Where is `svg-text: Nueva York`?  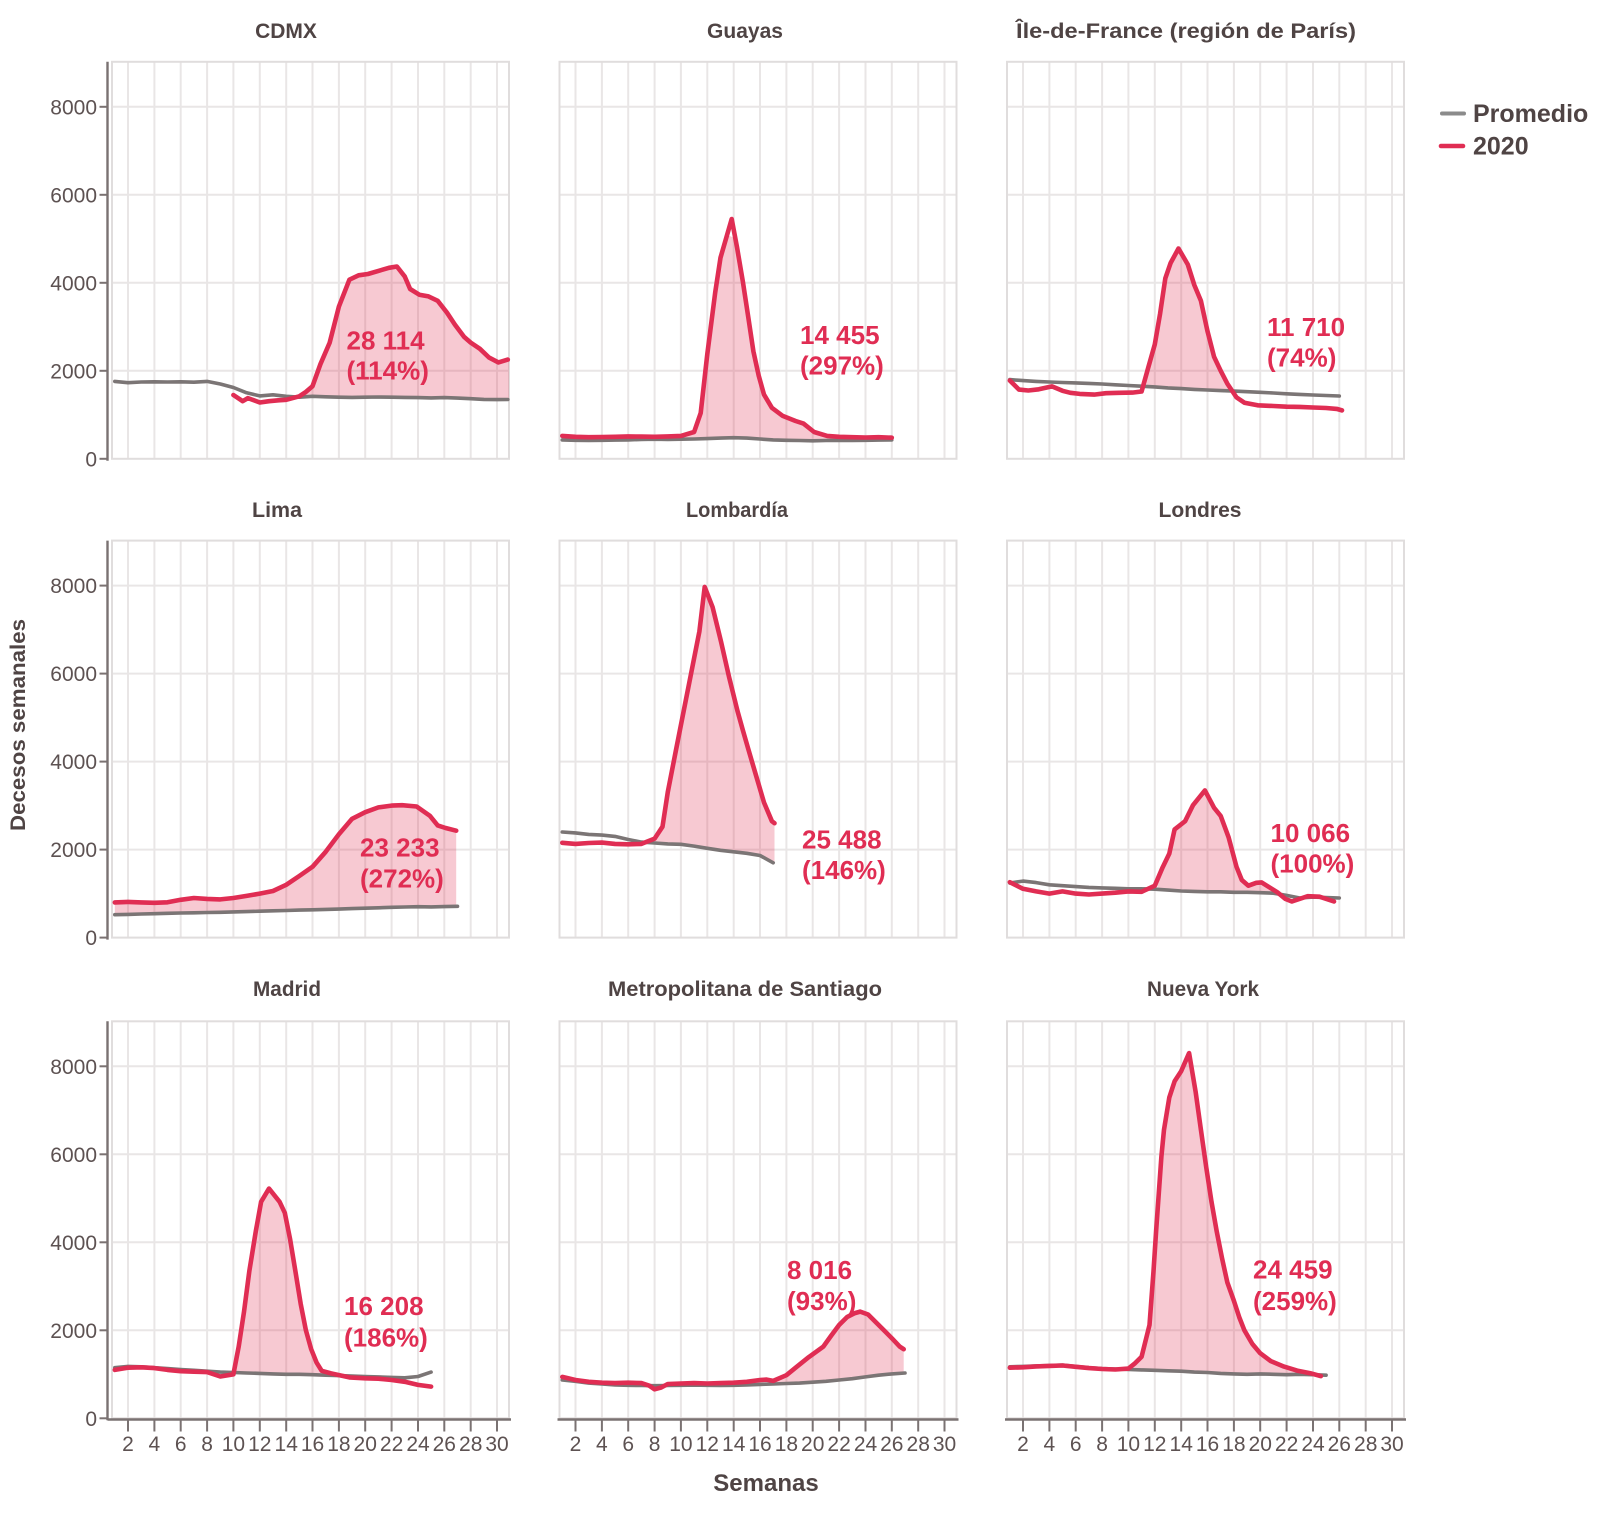
svg-text: Nueva York is located at coordinates (1203, 989).